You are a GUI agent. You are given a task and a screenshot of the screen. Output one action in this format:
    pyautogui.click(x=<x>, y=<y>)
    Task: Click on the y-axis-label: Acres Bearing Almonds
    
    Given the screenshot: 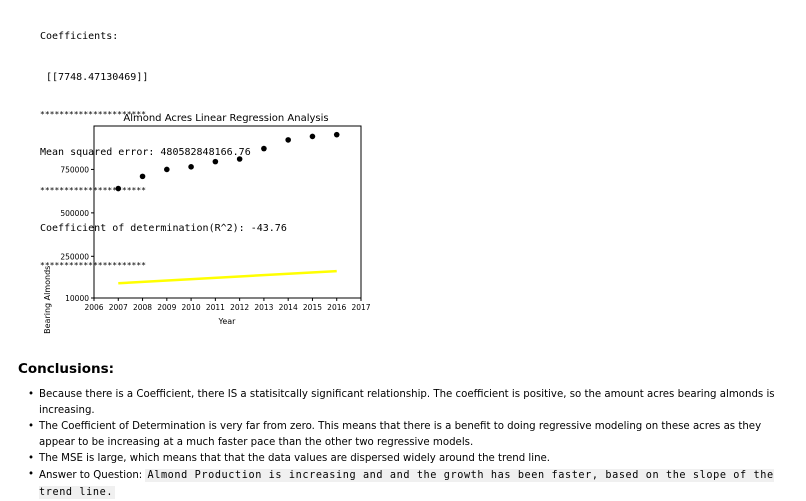 What is the action you would take?
    pyautogui.click(x=47, y=300)
    